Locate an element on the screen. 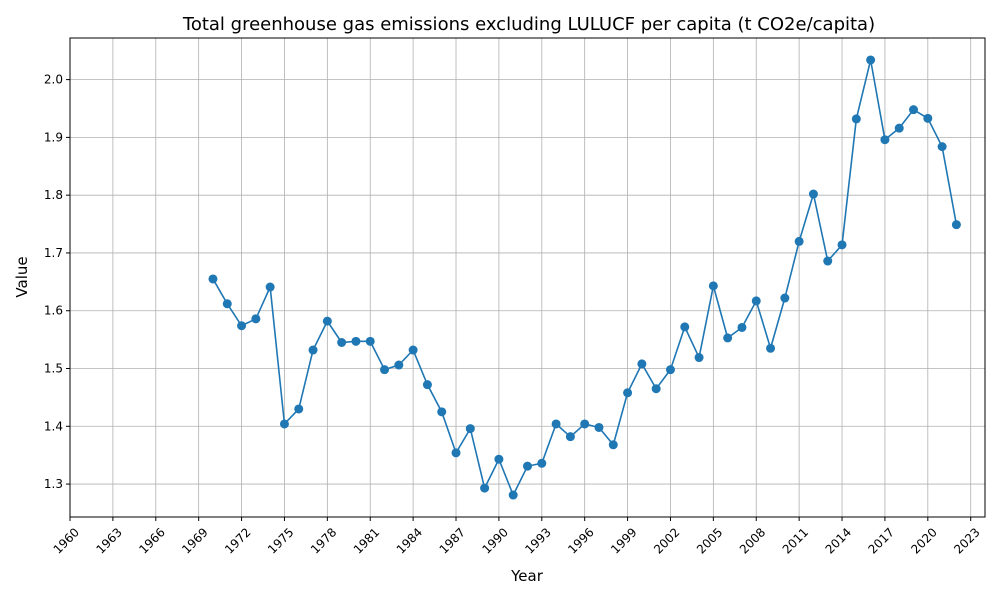 The width and height of the screenshot is (1000, 600). y-axis-label: Value is located at coordinates (22, 276).